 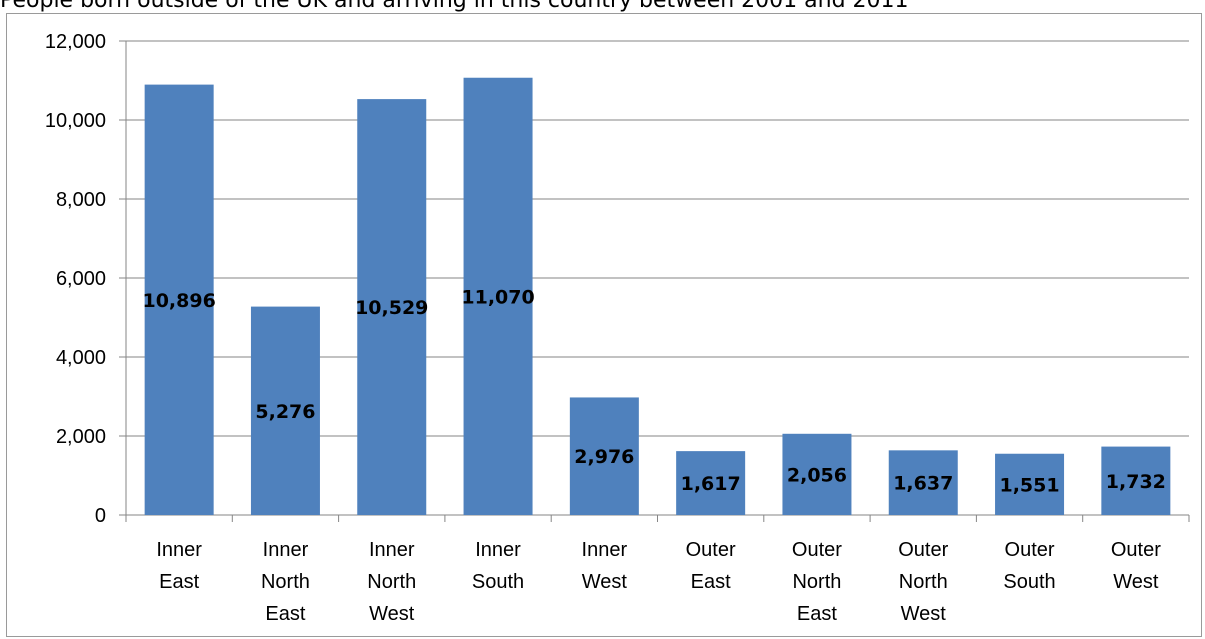 I want to click on y-tick-label: 8,000, so click(x=81, y=200).